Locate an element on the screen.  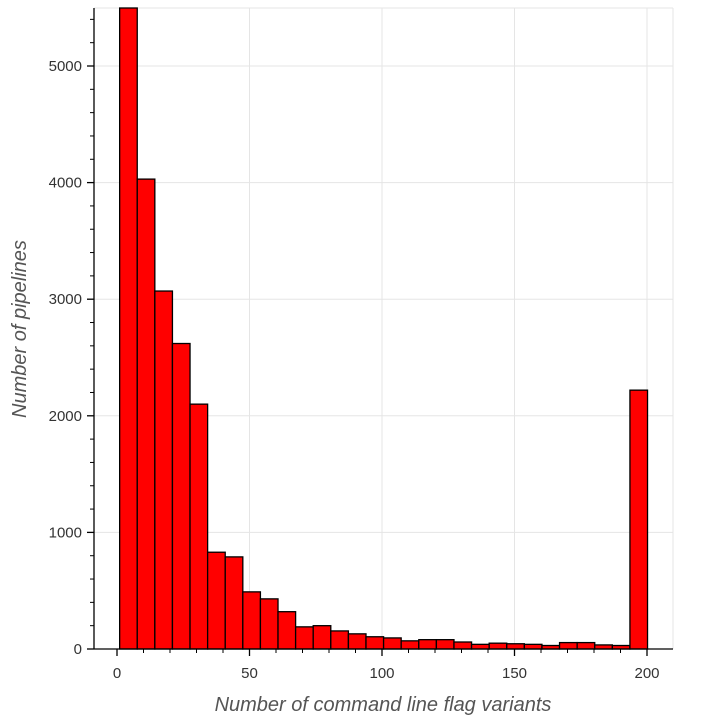
x-tick-label: 50 is located at coordinates (249, 673).